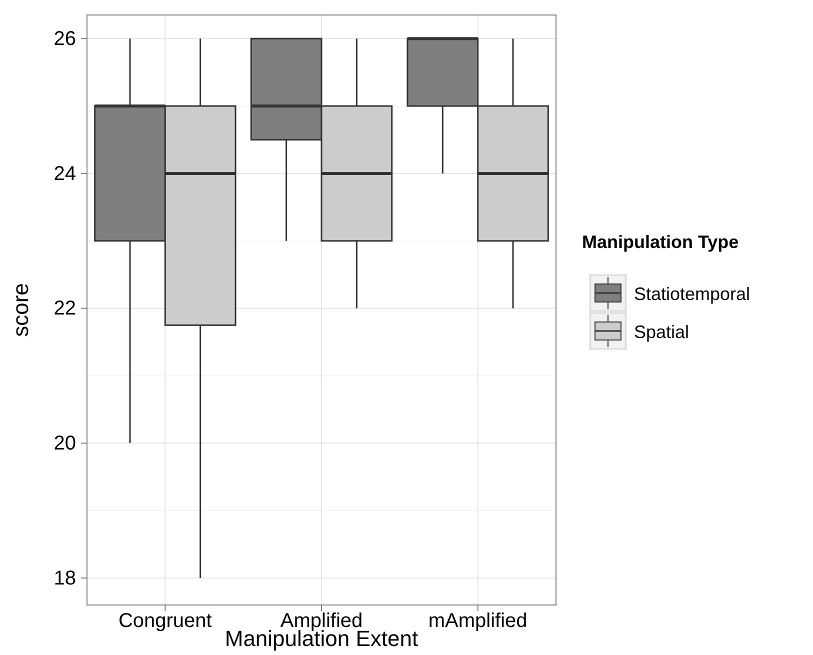 This screenshot has height=655, width=813. Describe the element at coordinates (660, 242) in the screenshot. I see `legend-title: Manipulation Type` at that location.